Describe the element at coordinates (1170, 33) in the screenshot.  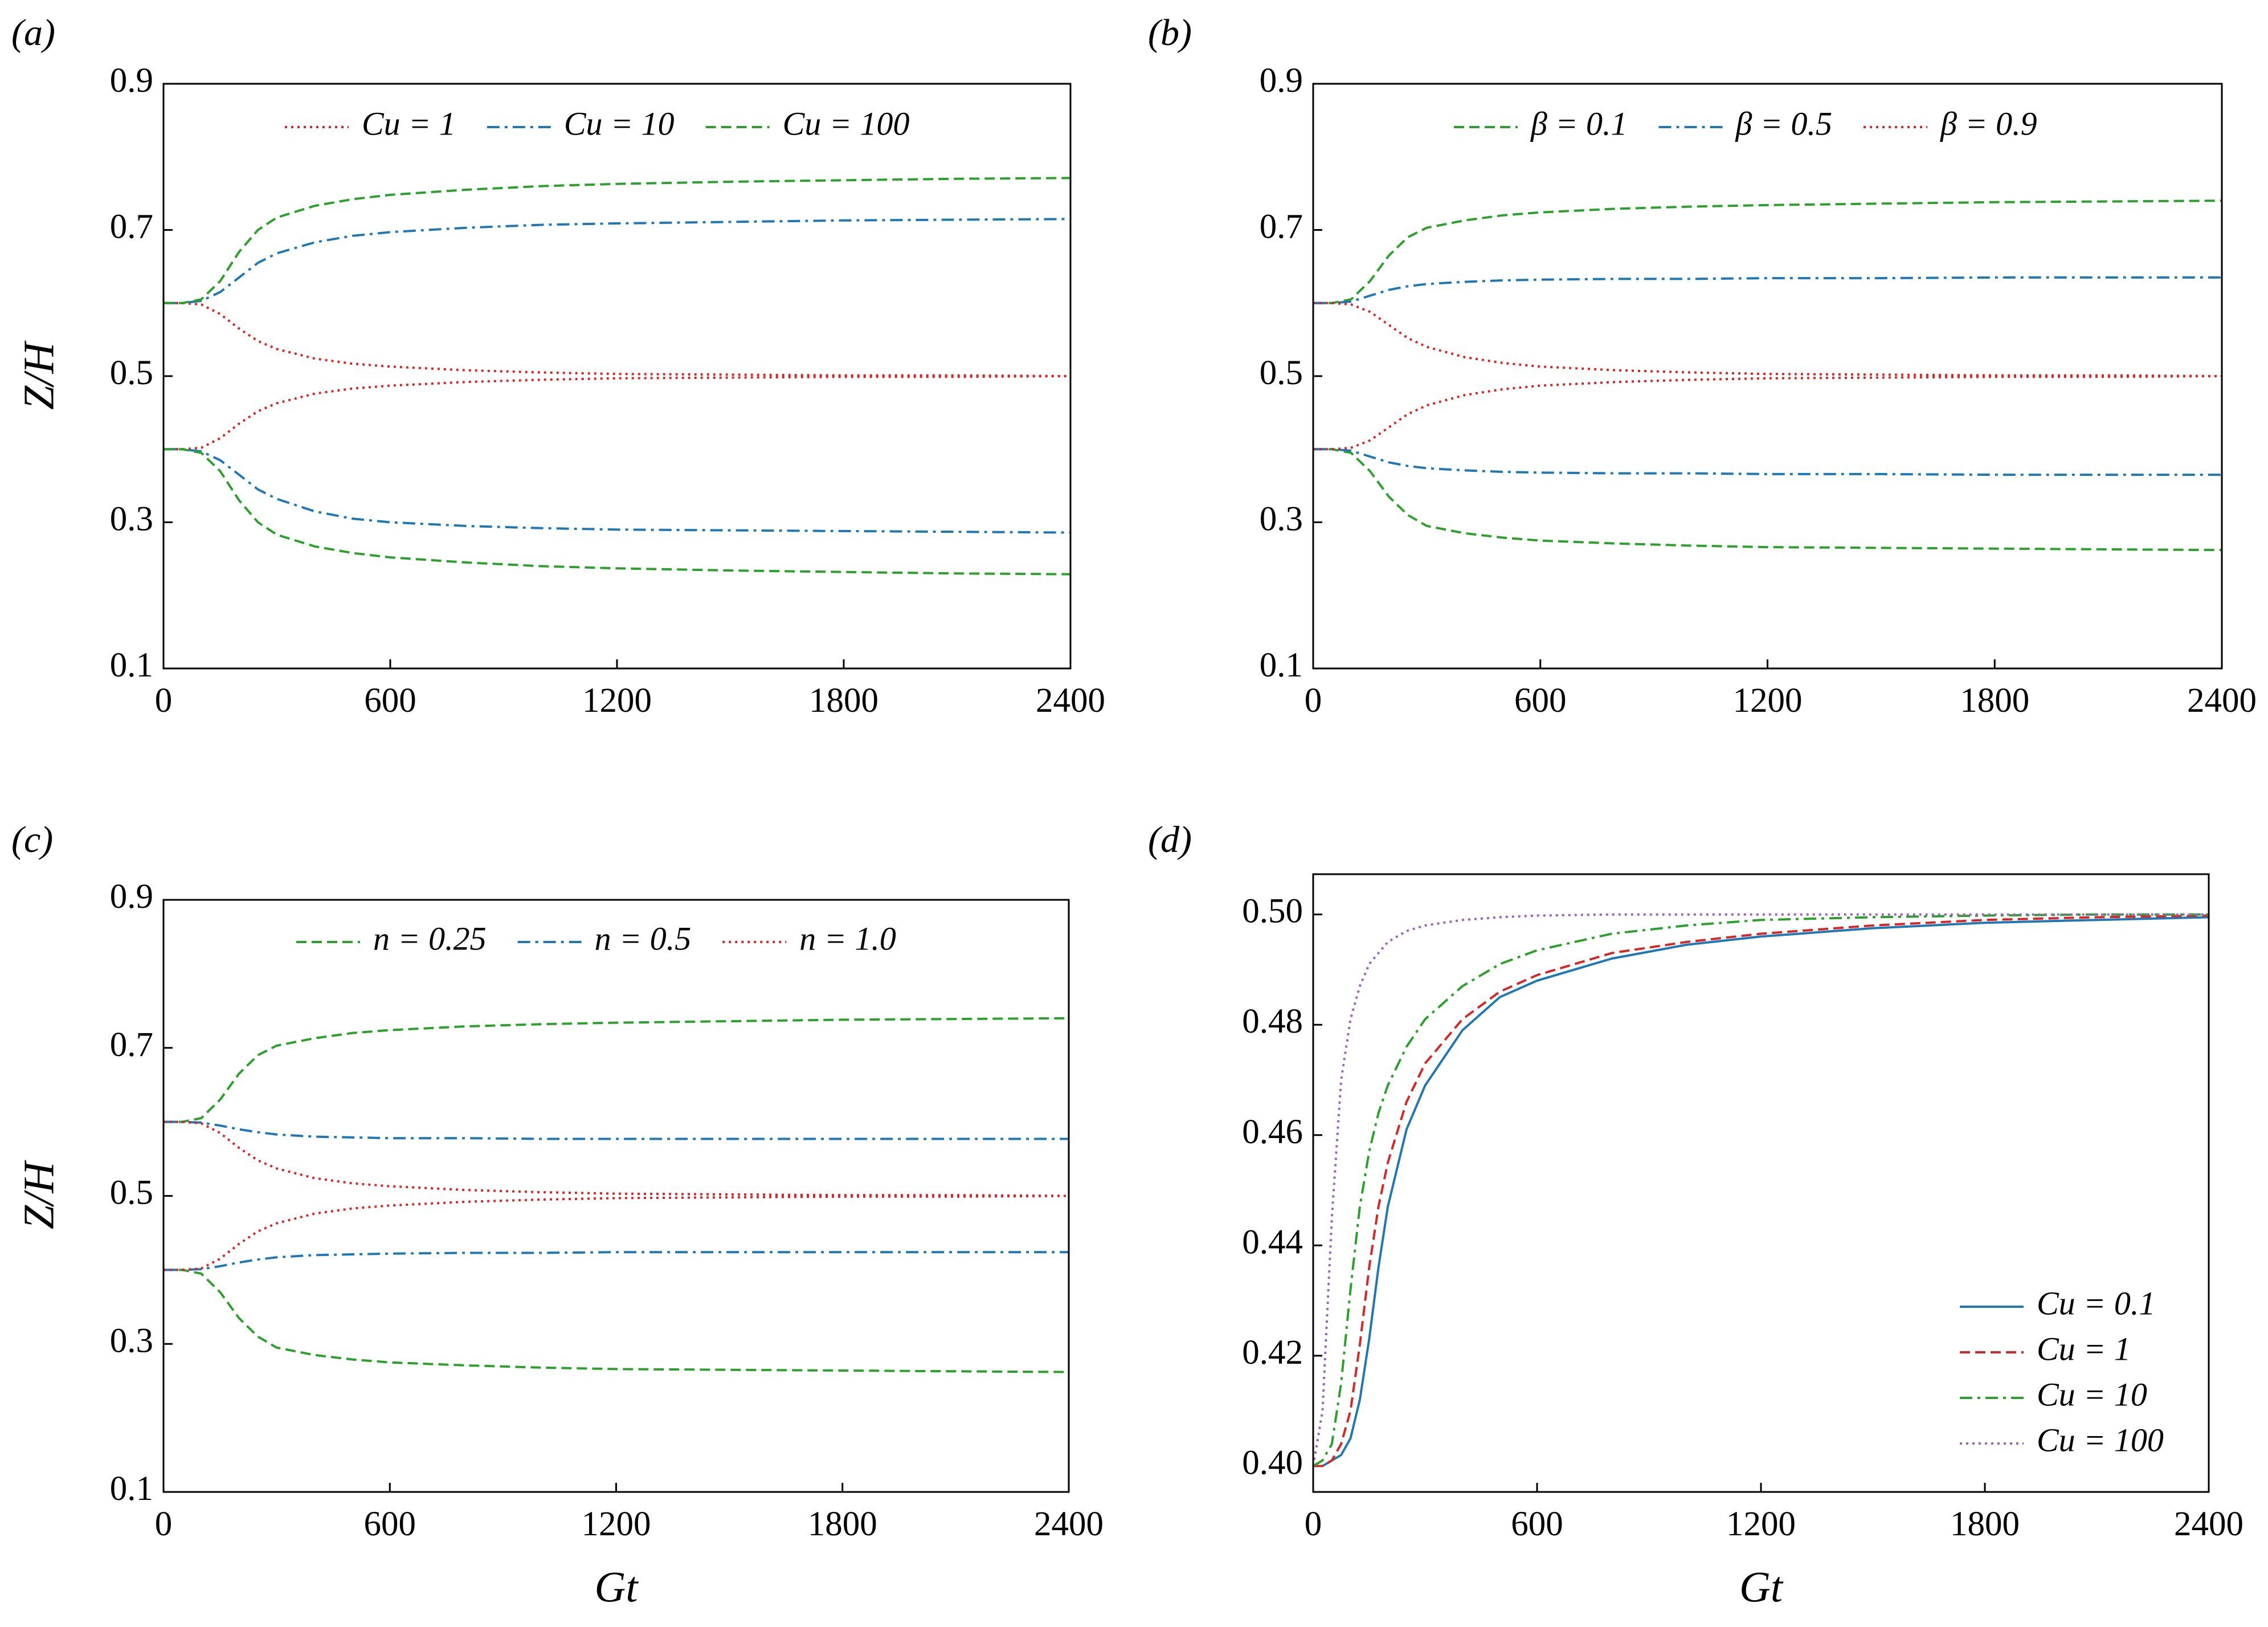
I see `panel-label: (b)` at that location.